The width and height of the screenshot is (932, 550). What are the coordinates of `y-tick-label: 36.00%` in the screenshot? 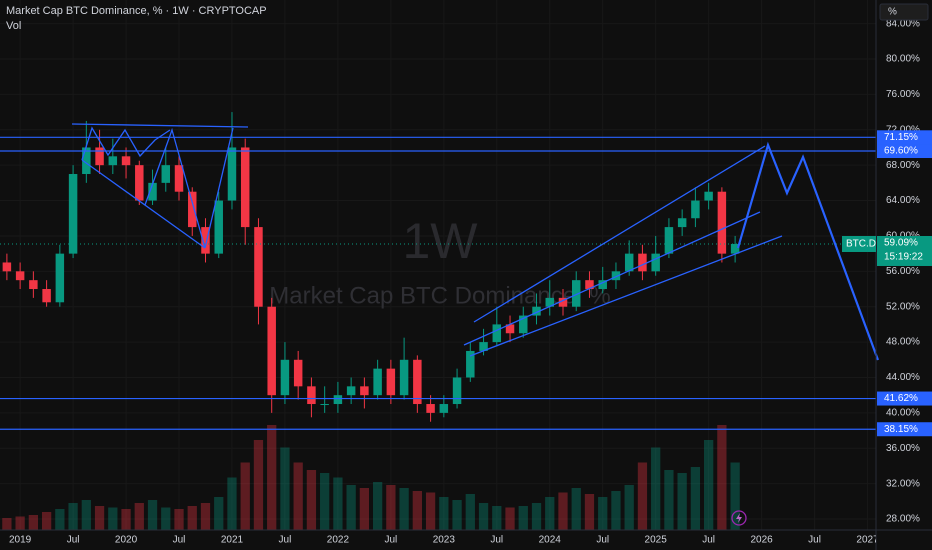 It's located at (903, 448).